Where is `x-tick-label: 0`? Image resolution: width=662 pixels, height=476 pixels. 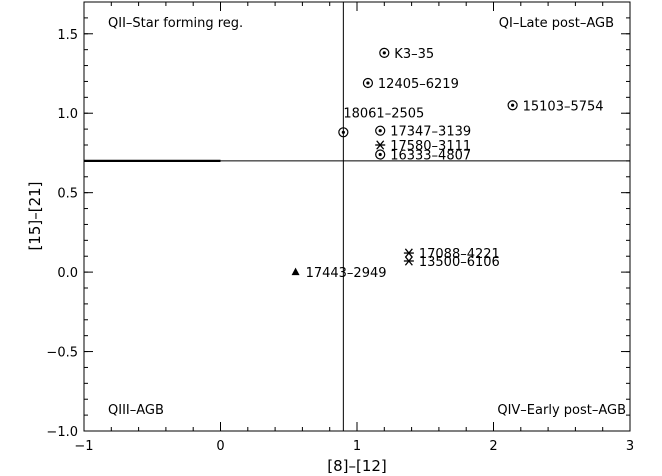 x-tick-label: 0 is located at coordinates (220, 446).